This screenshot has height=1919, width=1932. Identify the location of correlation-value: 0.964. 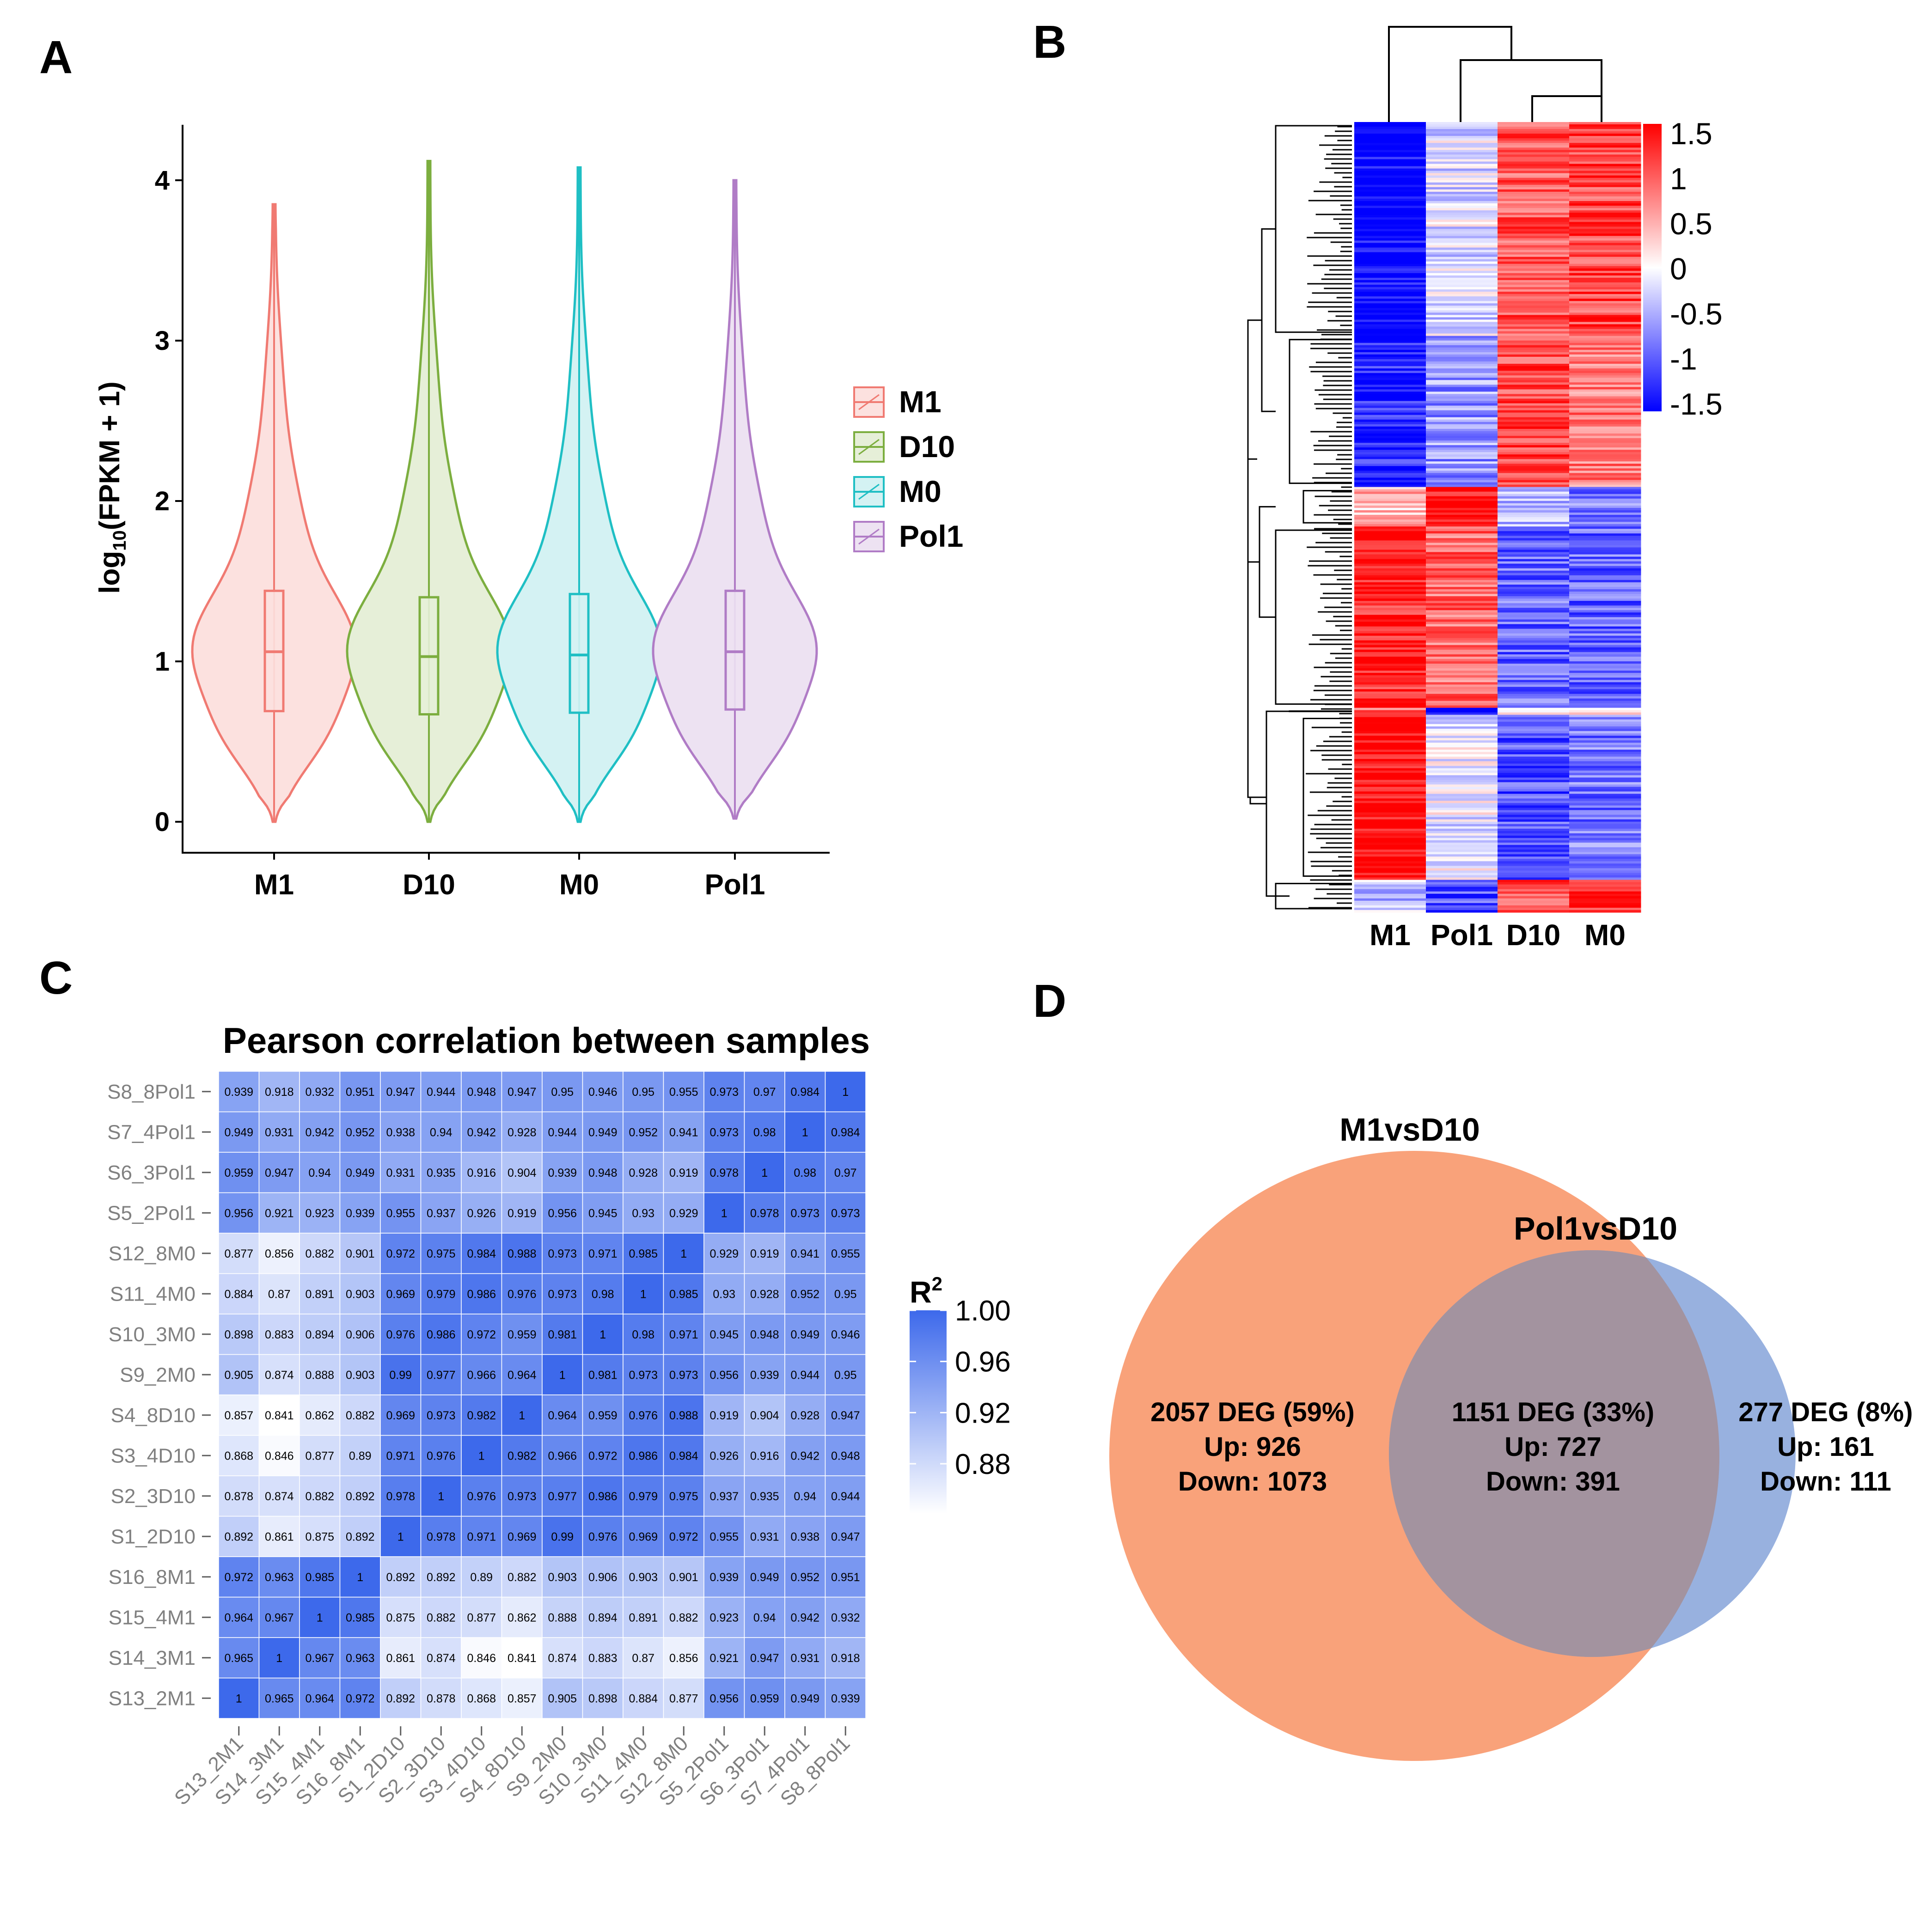
(238, 1618).